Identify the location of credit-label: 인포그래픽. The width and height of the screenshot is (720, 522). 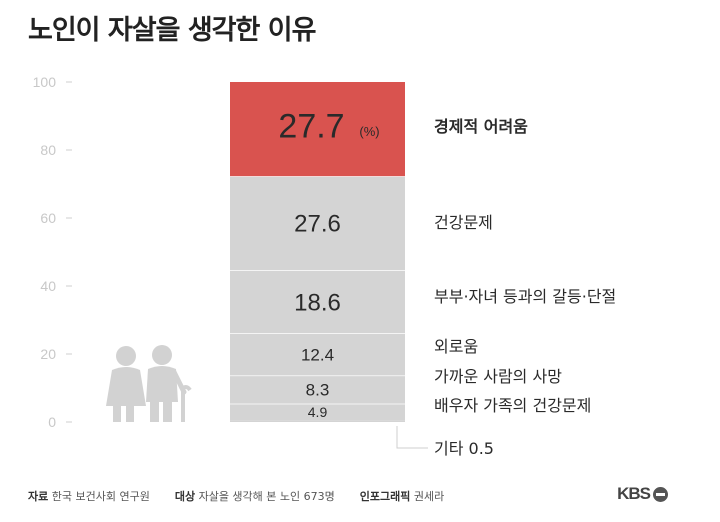
(385, 496).